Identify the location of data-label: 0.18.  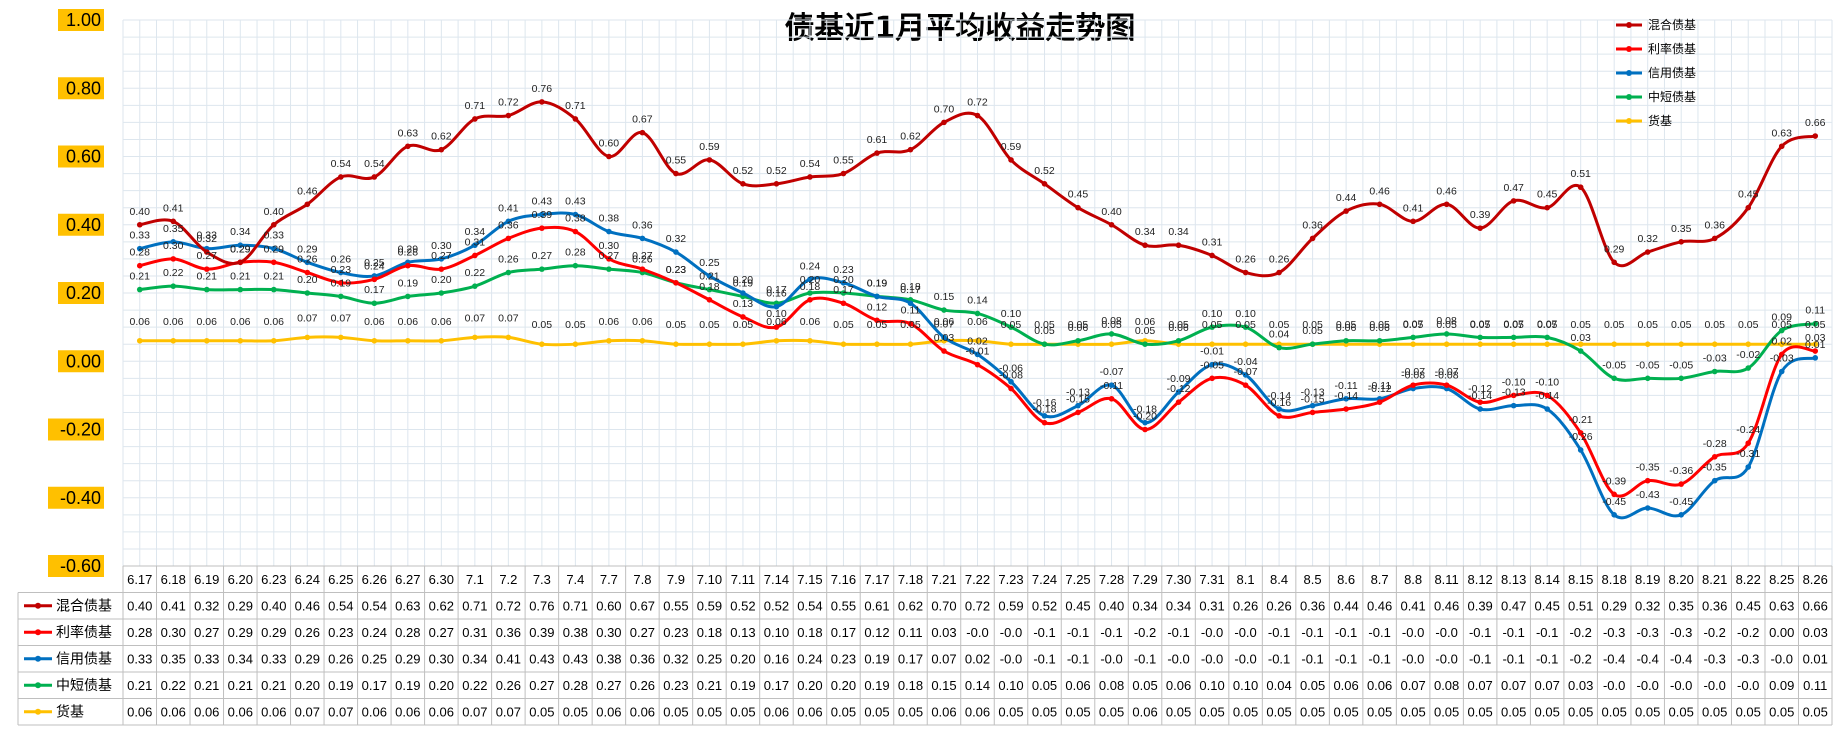
(810, 287).